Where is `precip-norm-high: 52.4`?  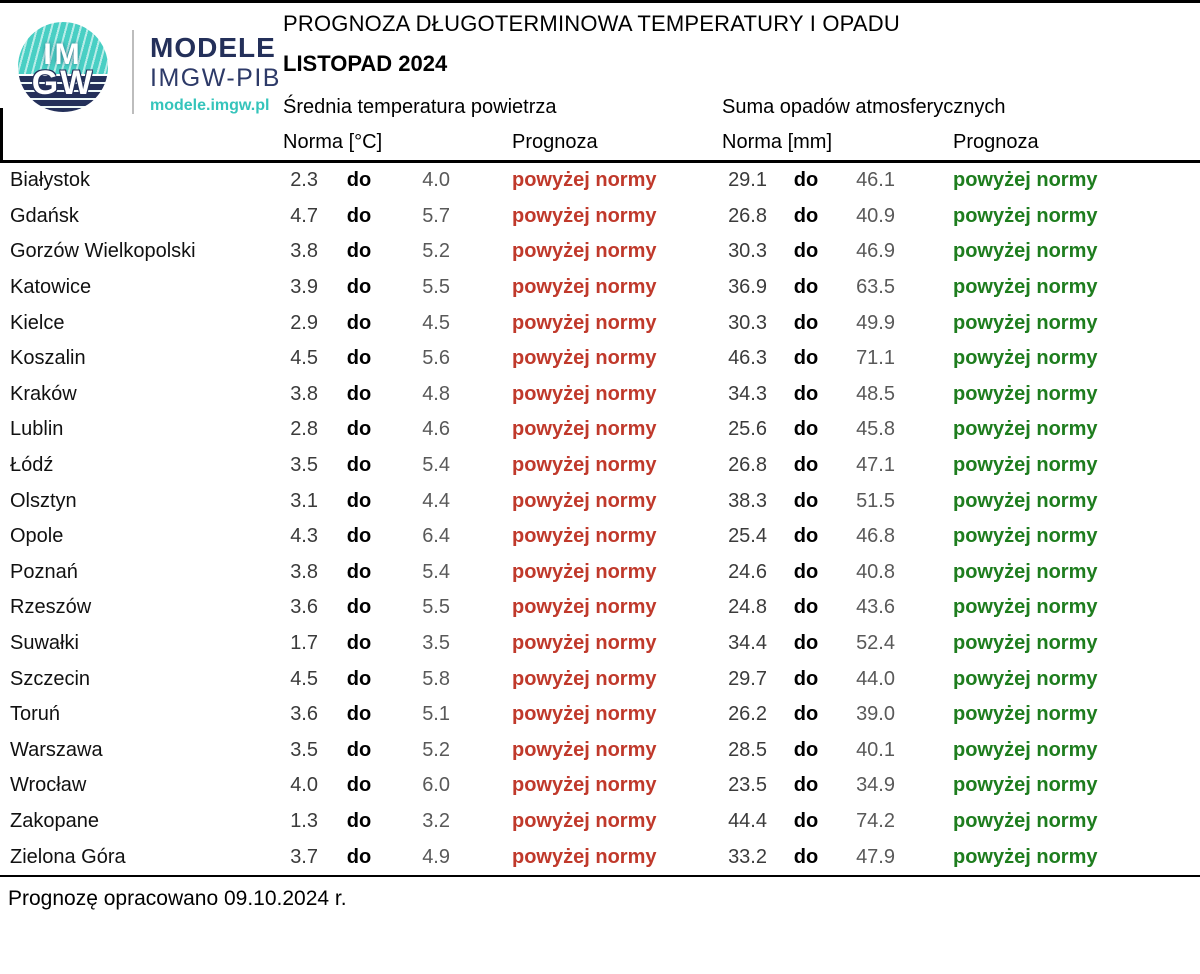
precip-norm-high: 52.4 is located at coordinates (875, 643).